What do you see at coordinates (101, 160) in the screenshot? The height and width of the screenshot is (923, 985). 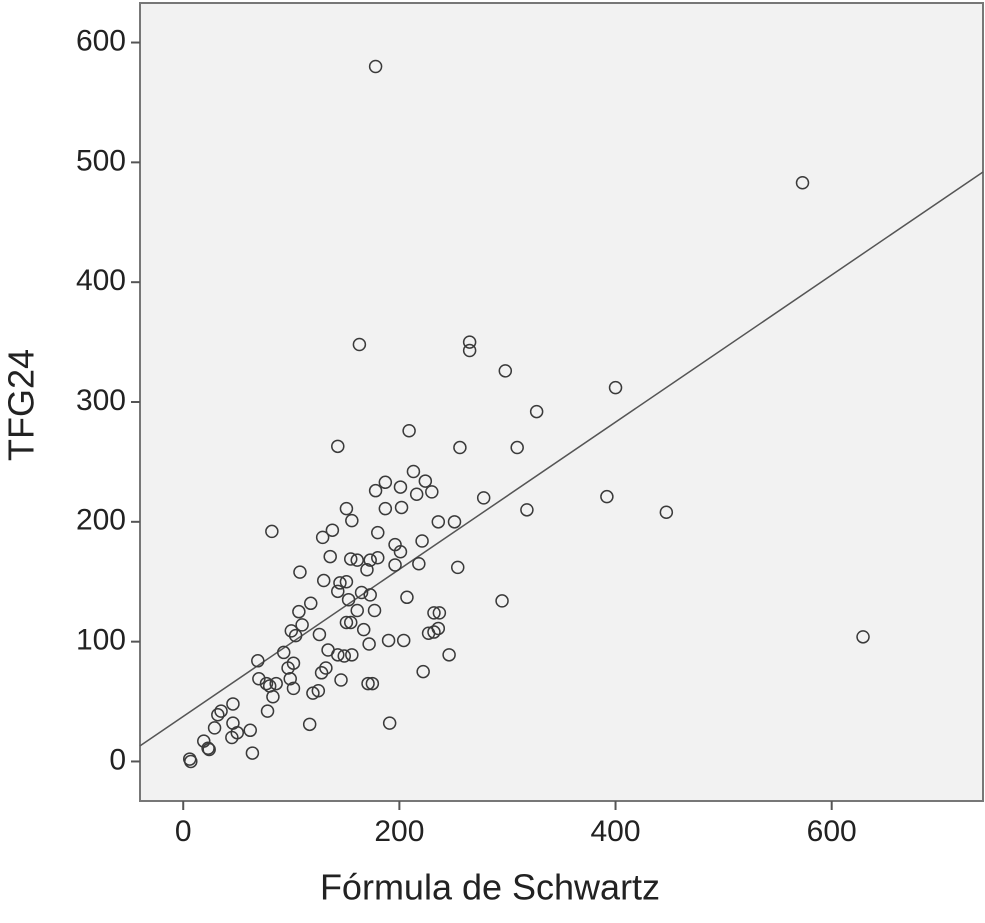 I see `y-tick-label: 500` at bounding box center [101, 160].